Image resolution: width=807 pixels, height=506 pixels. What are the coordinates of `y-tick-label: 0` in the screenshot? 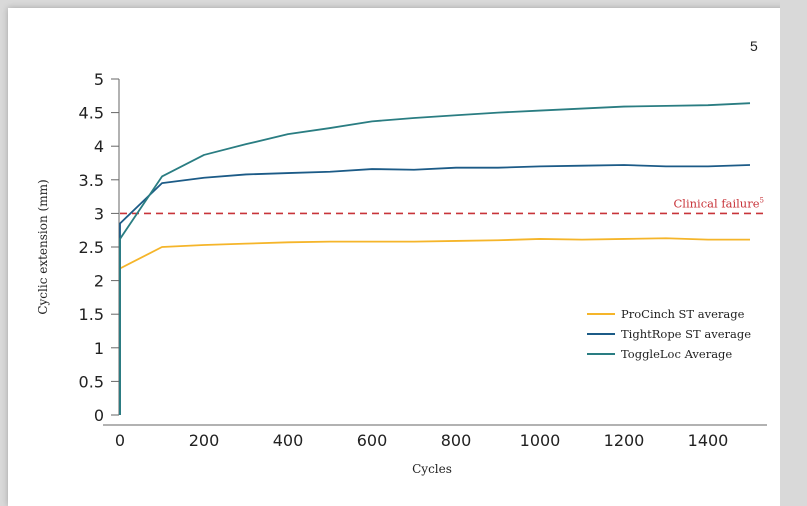 It's located at (99, 415).